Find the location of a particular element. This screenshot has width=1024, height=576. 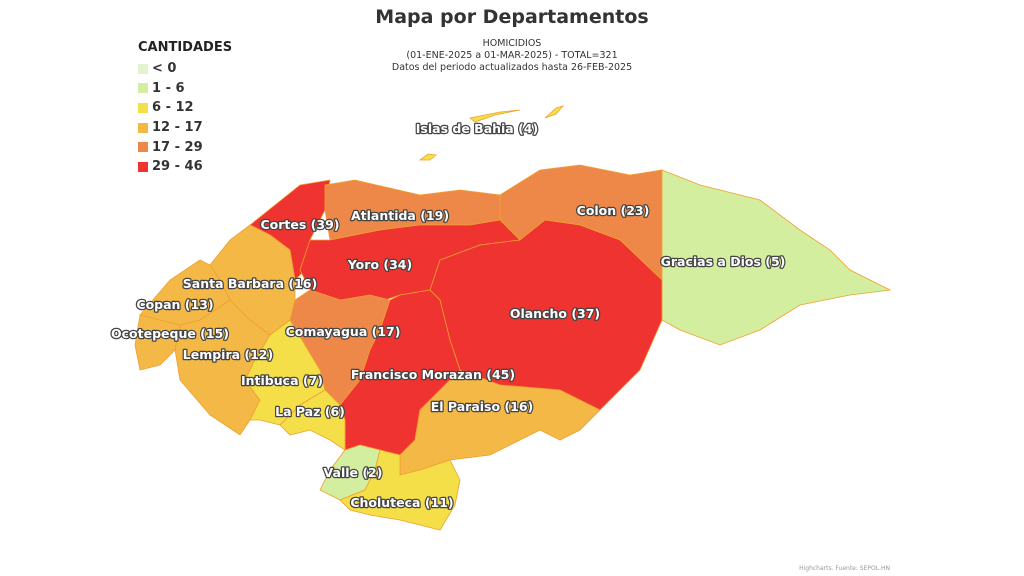

legend-label: 12 - 17 is located at coordinates (177, 128).